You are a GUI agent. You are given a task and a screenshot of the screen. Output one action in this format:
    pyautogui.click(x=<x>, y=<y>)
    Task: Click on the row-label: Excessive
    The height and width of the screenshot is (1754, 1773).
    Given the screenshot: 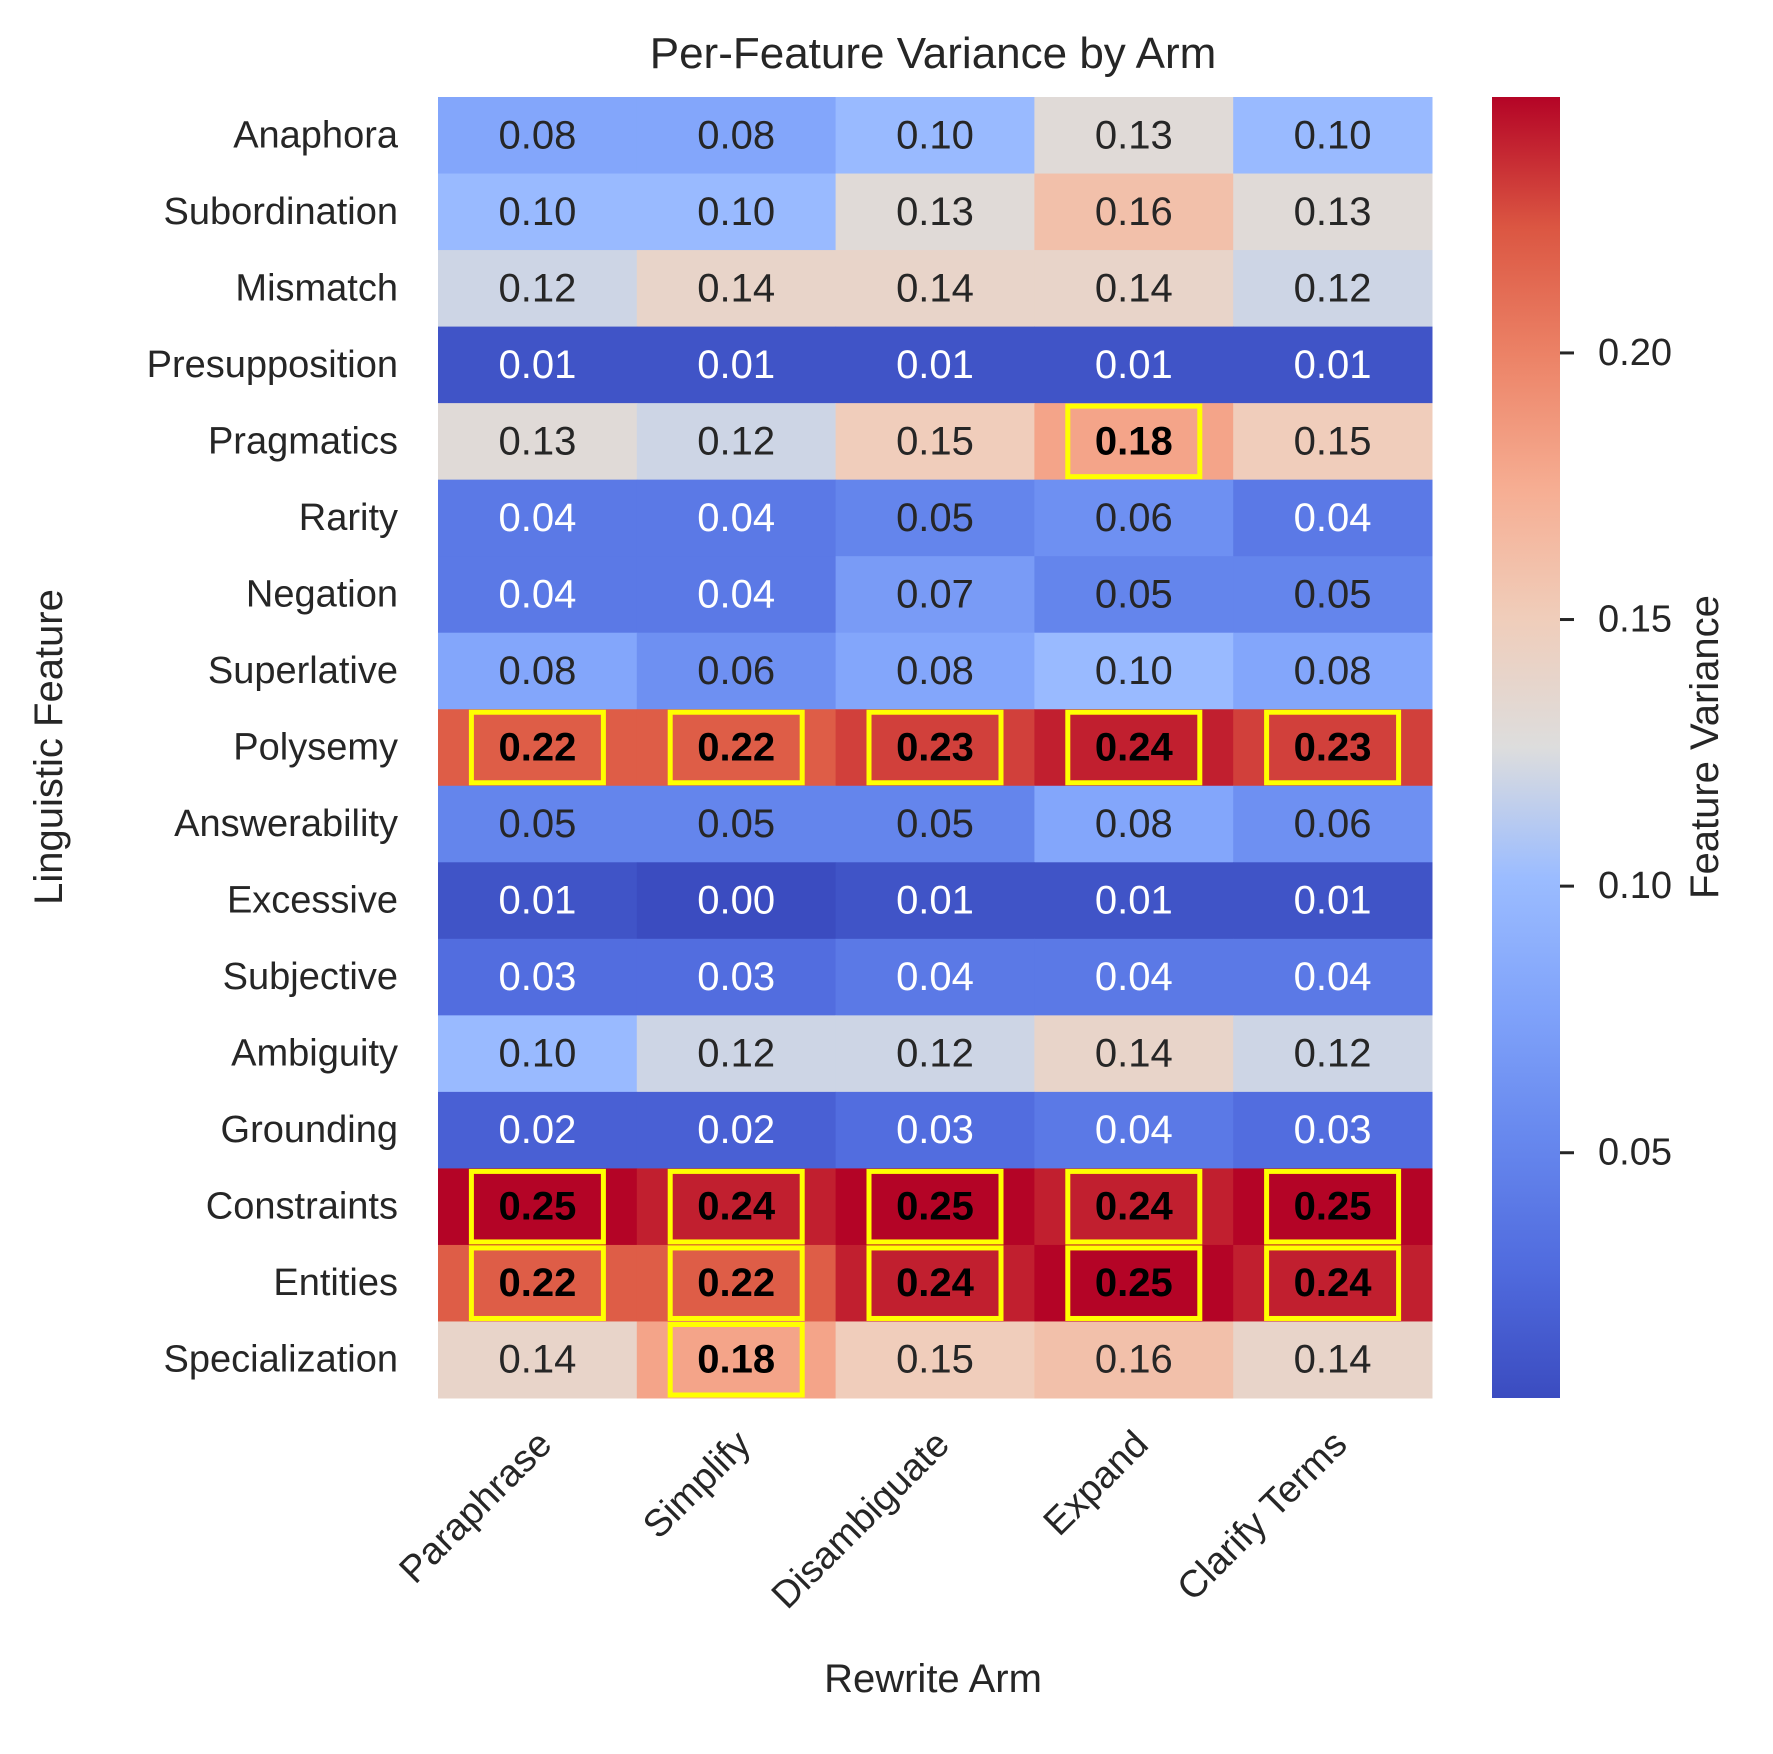 What is the action you would take?
    pyautogui.click(x=312, y=901)
    